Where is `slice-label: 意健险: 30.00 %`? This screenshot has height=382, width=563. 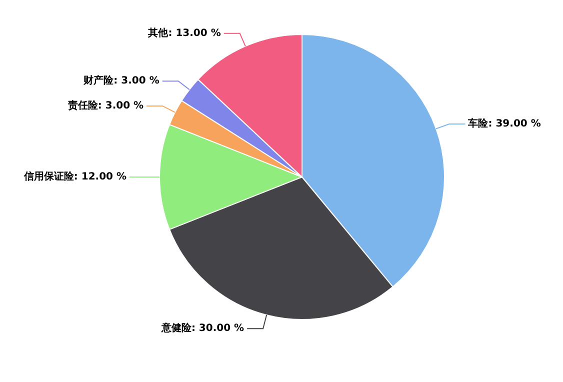
slice-label: 意健险: 30.00 % is located at coordinates (202, 328).